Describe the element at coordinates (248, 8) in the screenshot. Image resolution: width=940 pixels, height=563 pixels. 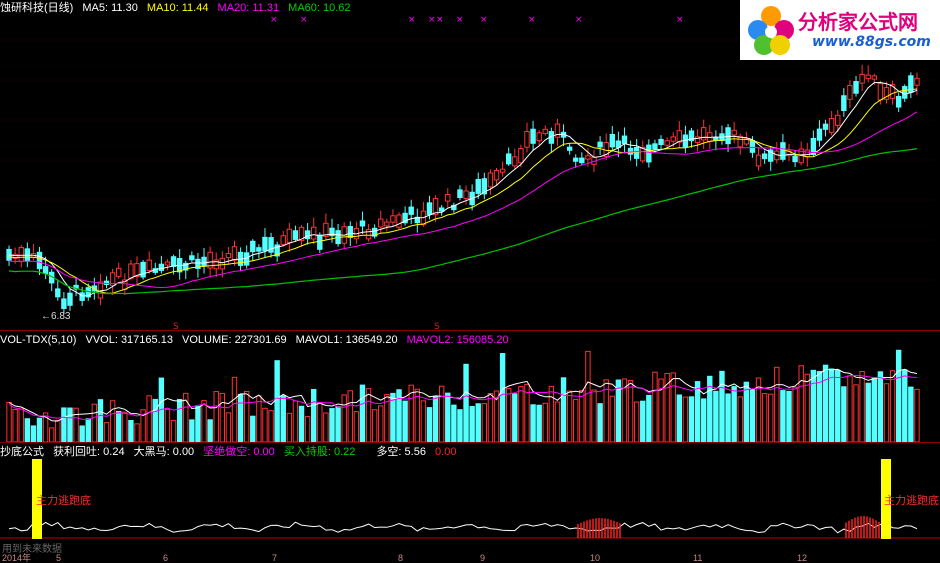
I see `ma20-label: MA20: 11.31` at that location.